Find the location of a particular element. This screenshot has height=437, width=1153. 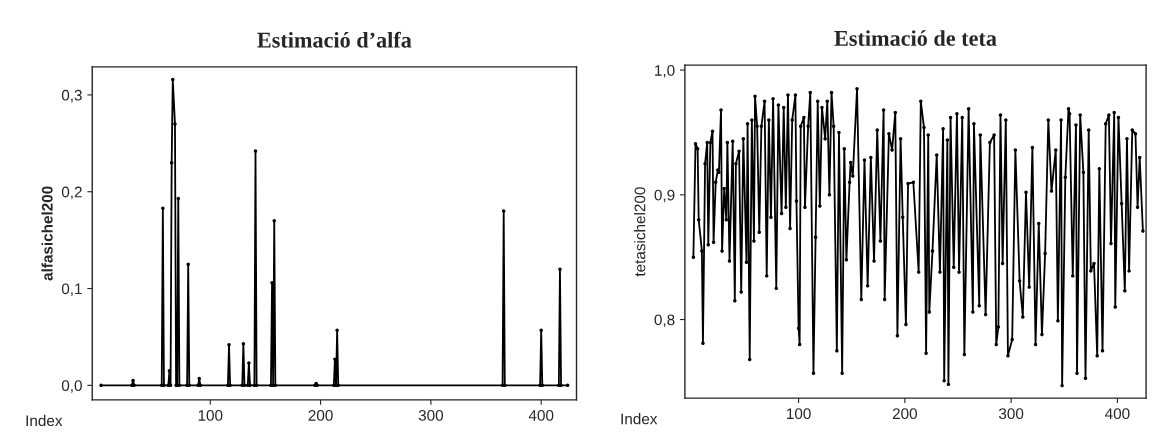

y-tick-label: 0,3 is located at coordinates (71, 96).